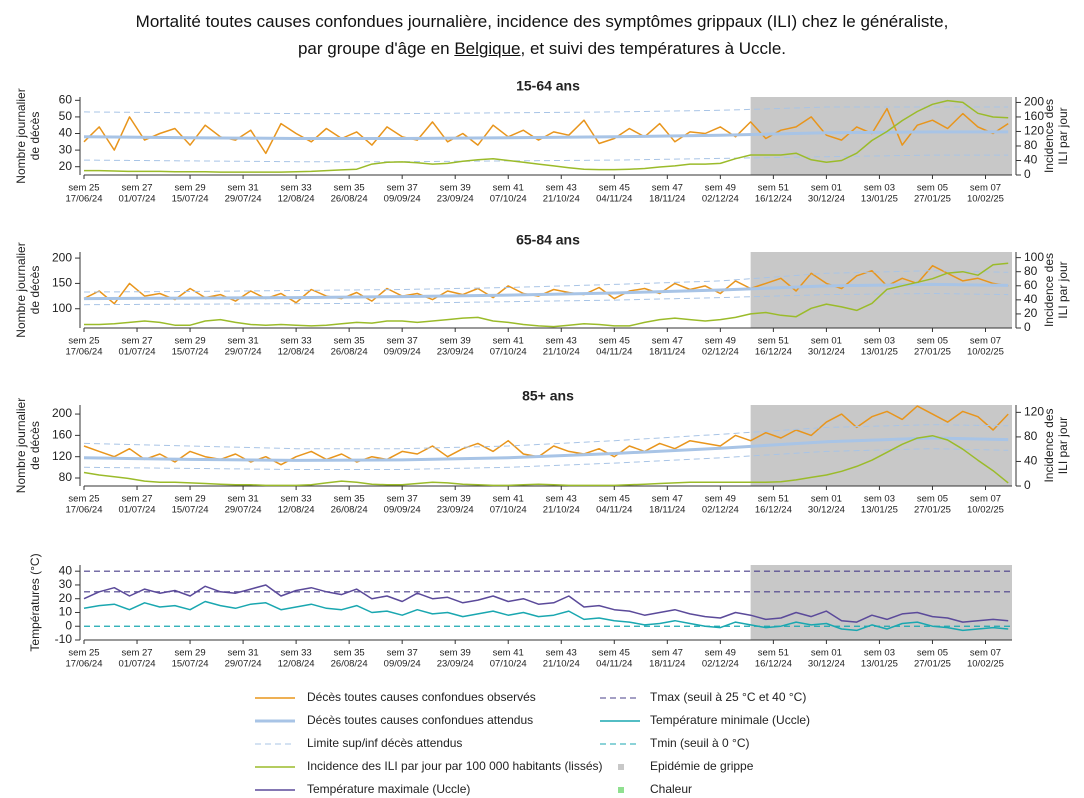  I want to click on x-tick-date: 12/08/24, so click(296, 510).